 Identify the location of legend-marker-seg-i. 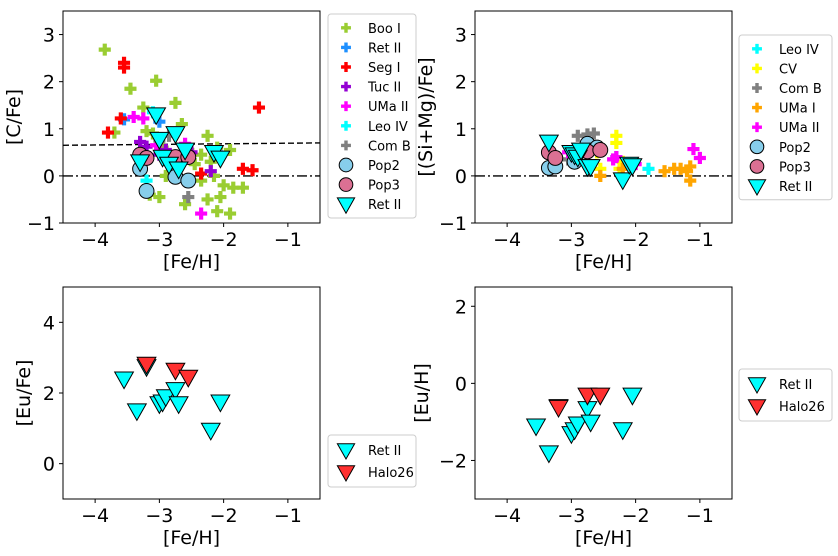
(346, 67).